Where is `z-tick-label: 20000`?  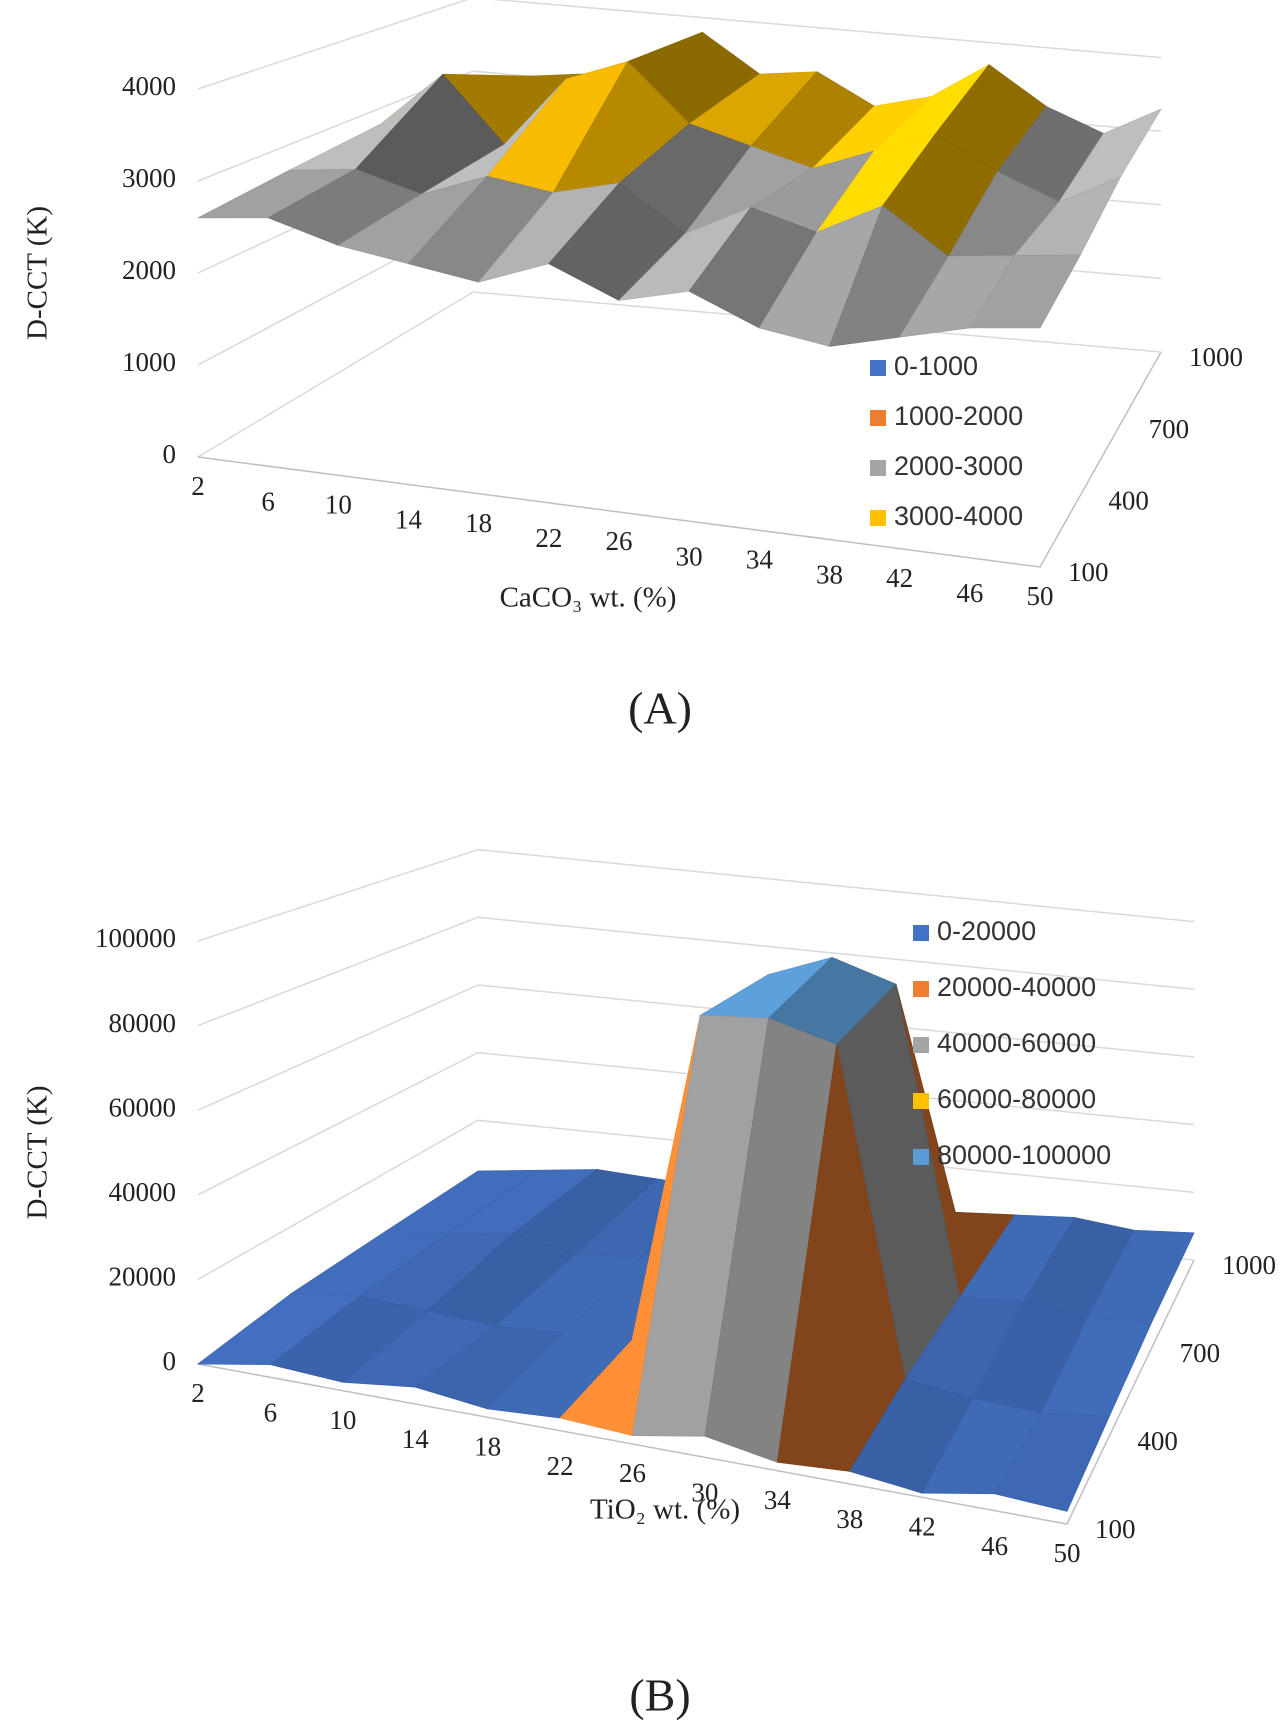 z-tick-label: 20000 is located at coordinates (143, 1277).